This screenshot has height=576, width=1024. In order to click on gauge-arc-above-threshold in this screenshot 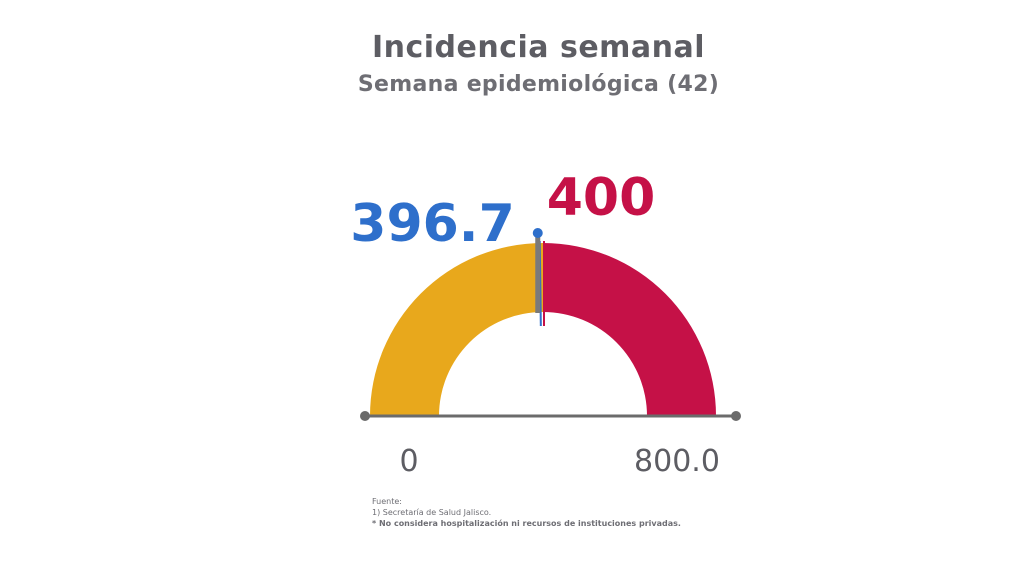, I will do `click(629, 329)`.